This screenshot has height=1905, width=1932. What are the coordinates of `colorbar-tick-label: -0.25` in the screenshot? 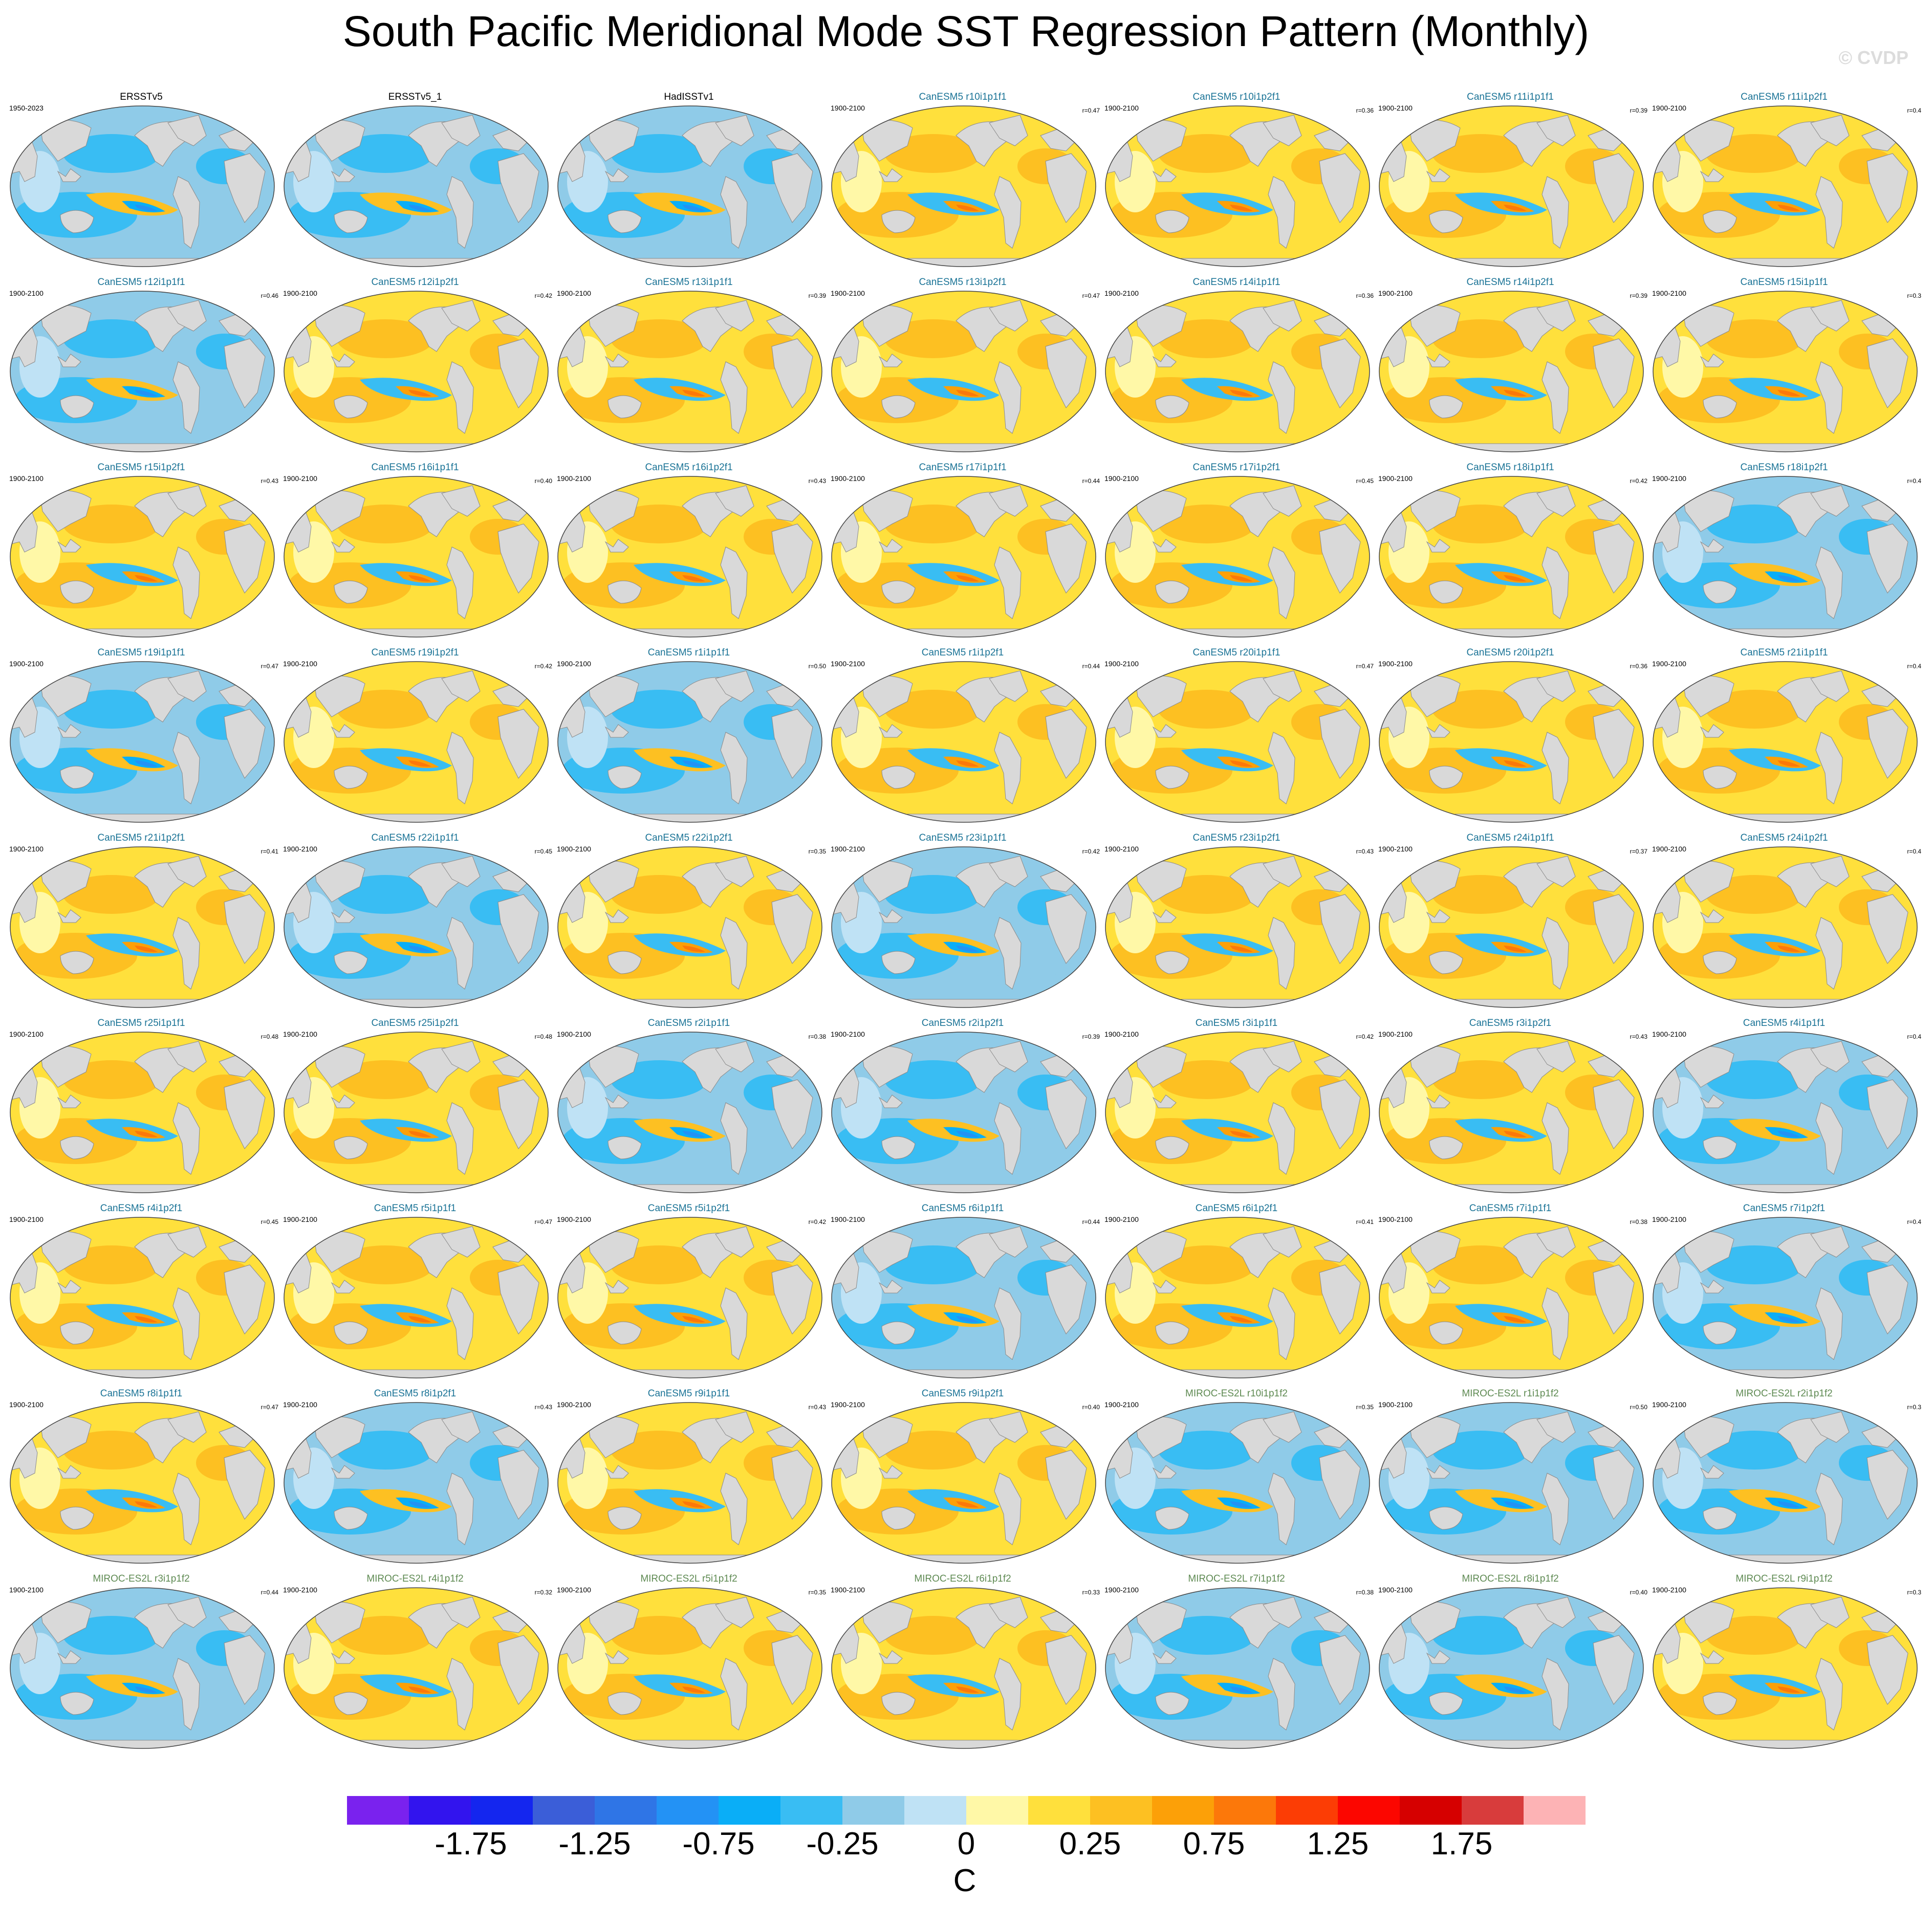 It's located at (842, 1844).